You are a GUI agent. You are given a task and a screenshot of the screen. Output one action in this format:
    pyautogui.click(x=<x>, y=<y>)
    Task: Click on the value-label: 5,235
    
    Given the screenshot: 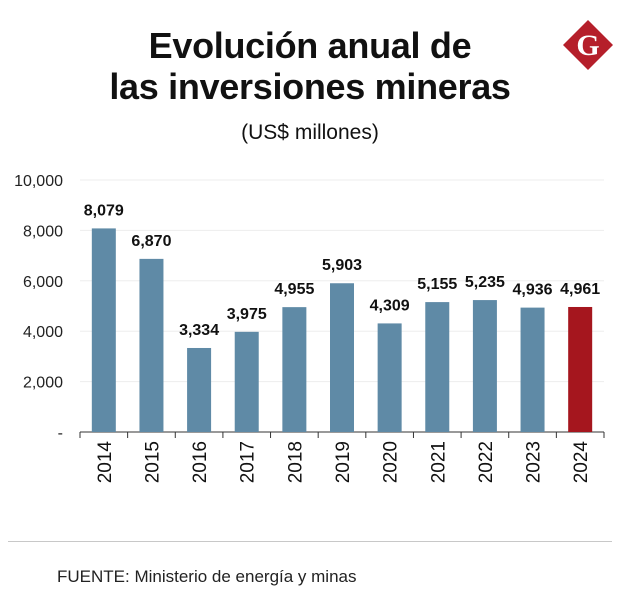 What is the action you would take?
    pyautogui.click(x=485, y=282)
    